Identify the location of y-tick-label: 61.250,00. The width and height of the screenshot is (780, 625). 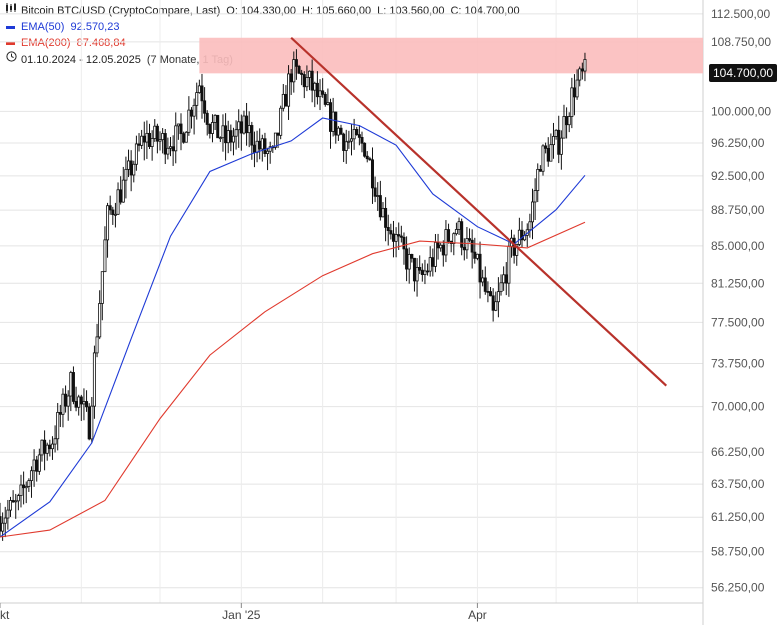
(738, 517).